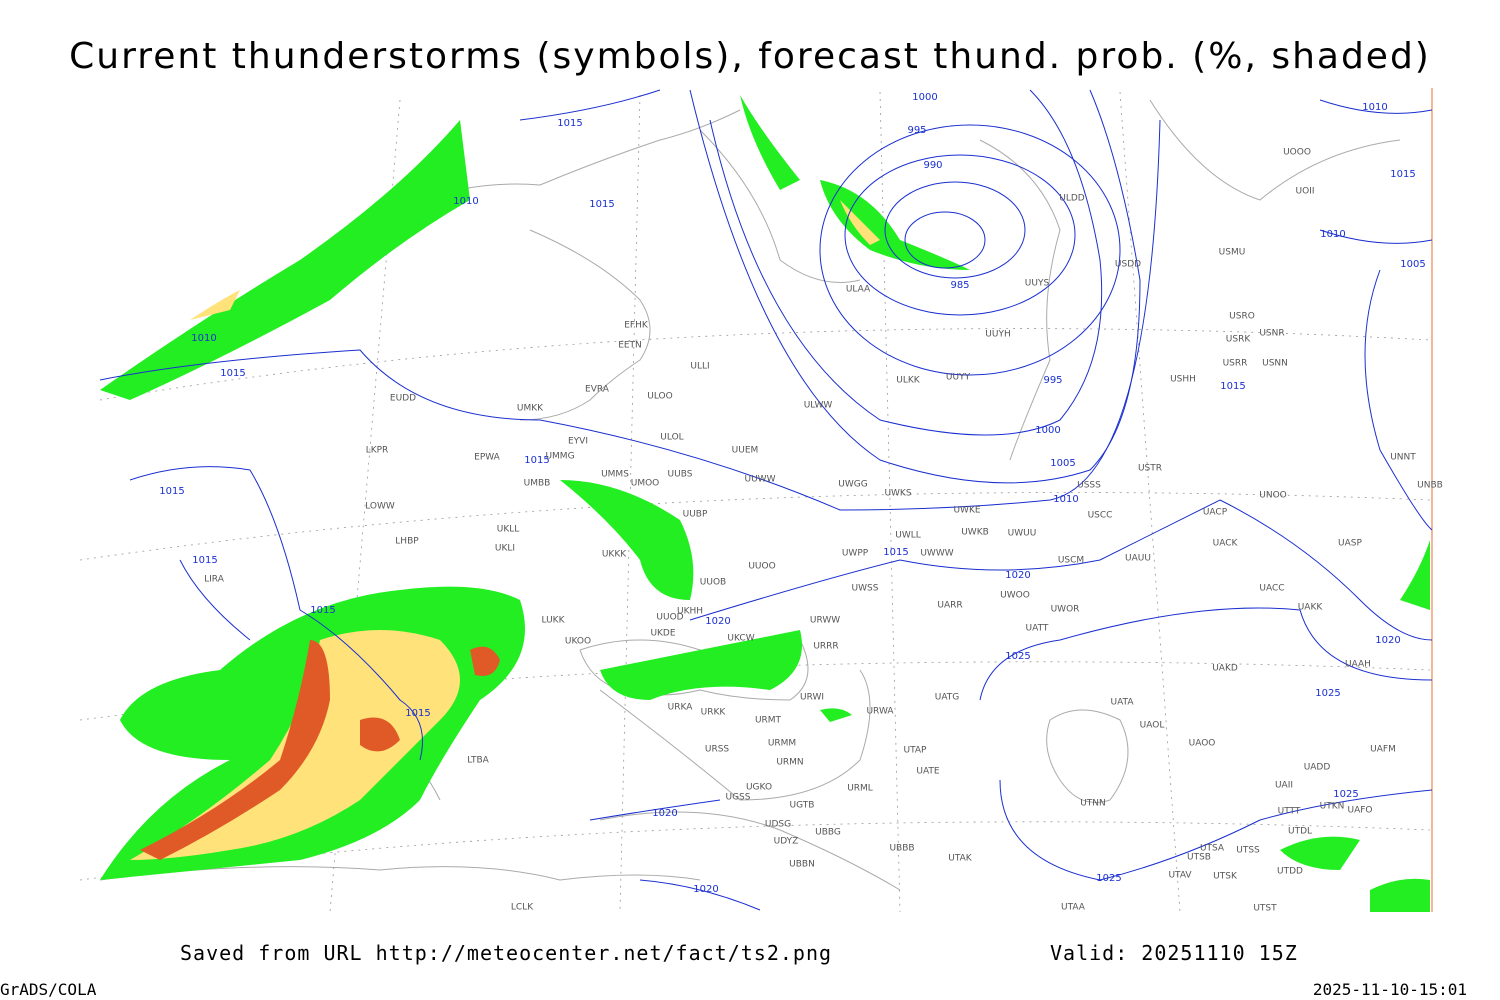 This screenshot has width=1500, height=1000. What do you see at coordinates (559, 457) in the screenshot?
I see `station-label: UMMG` at bounding box center [559, 457].